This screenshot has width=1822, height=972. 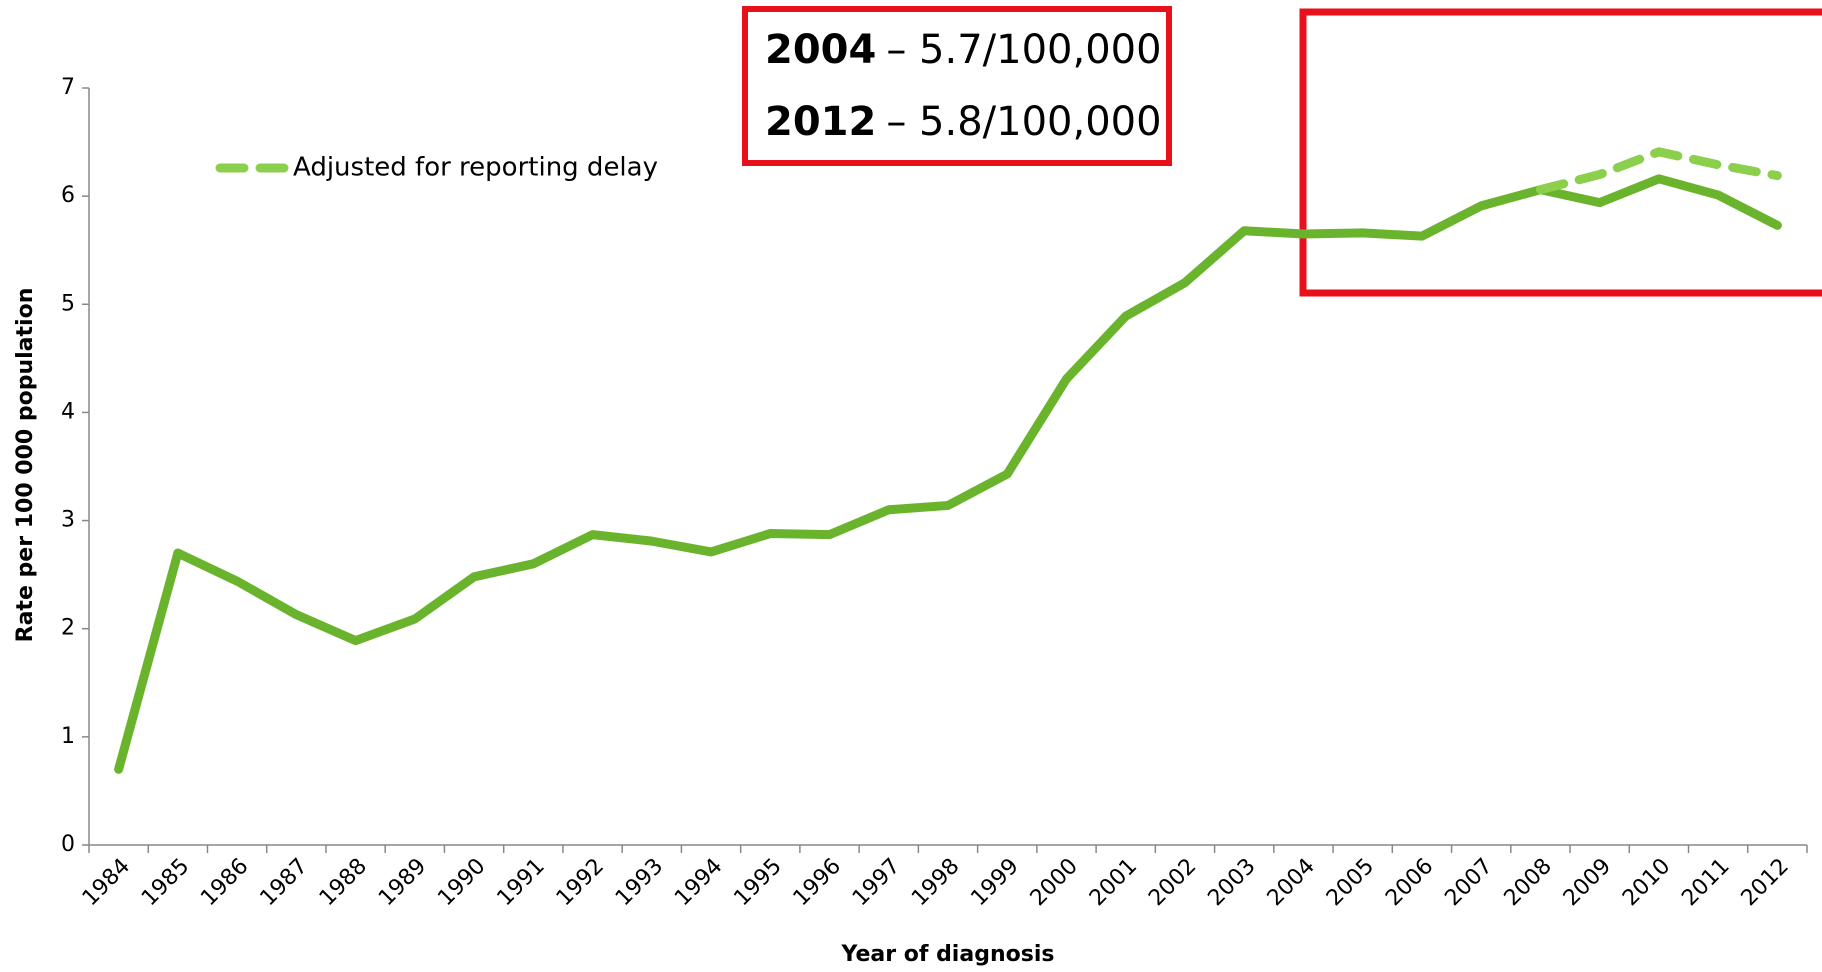 I want to click on y-tick-label: 3, so click(x=68, y=520).